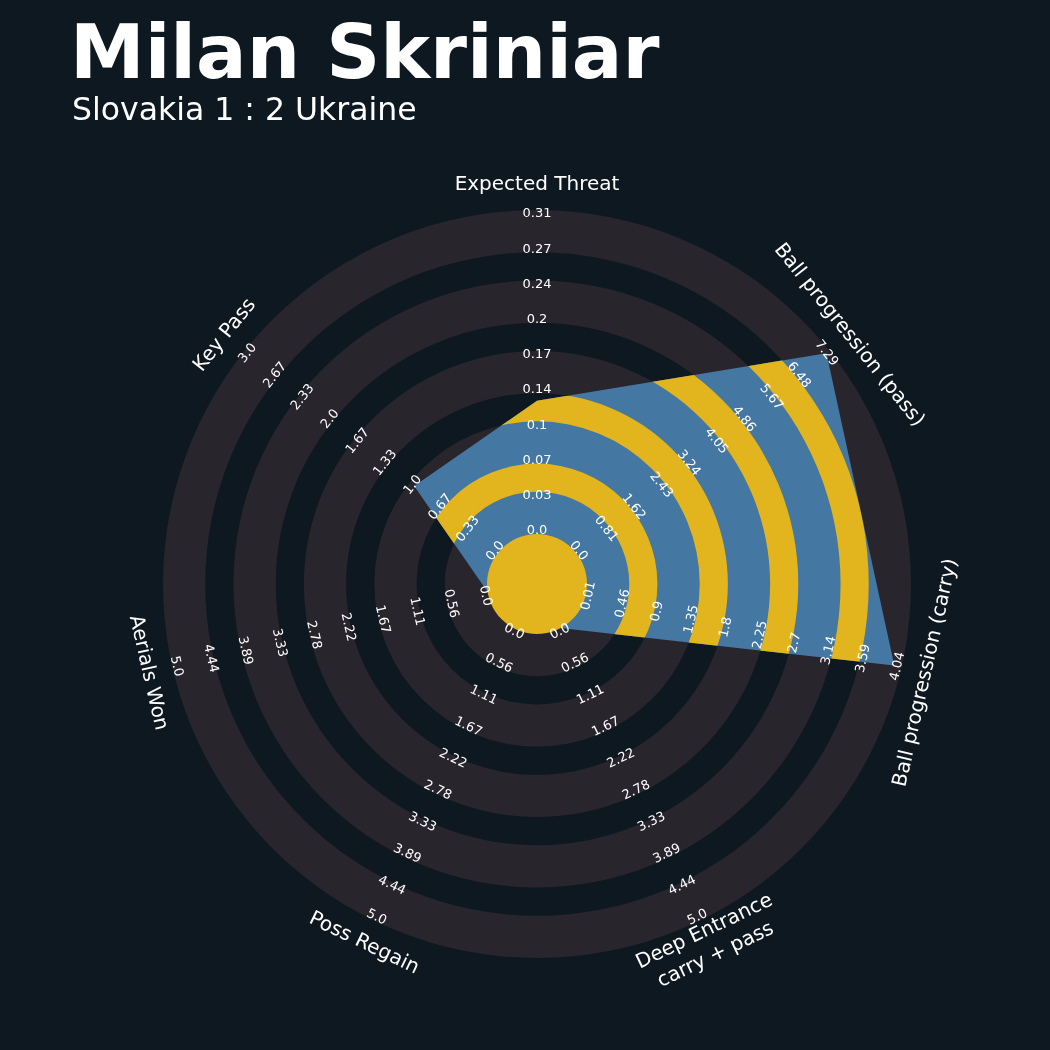 This screenshot has height=1050, width=1050. I want to click on text: 0.2, so click(537, 319).